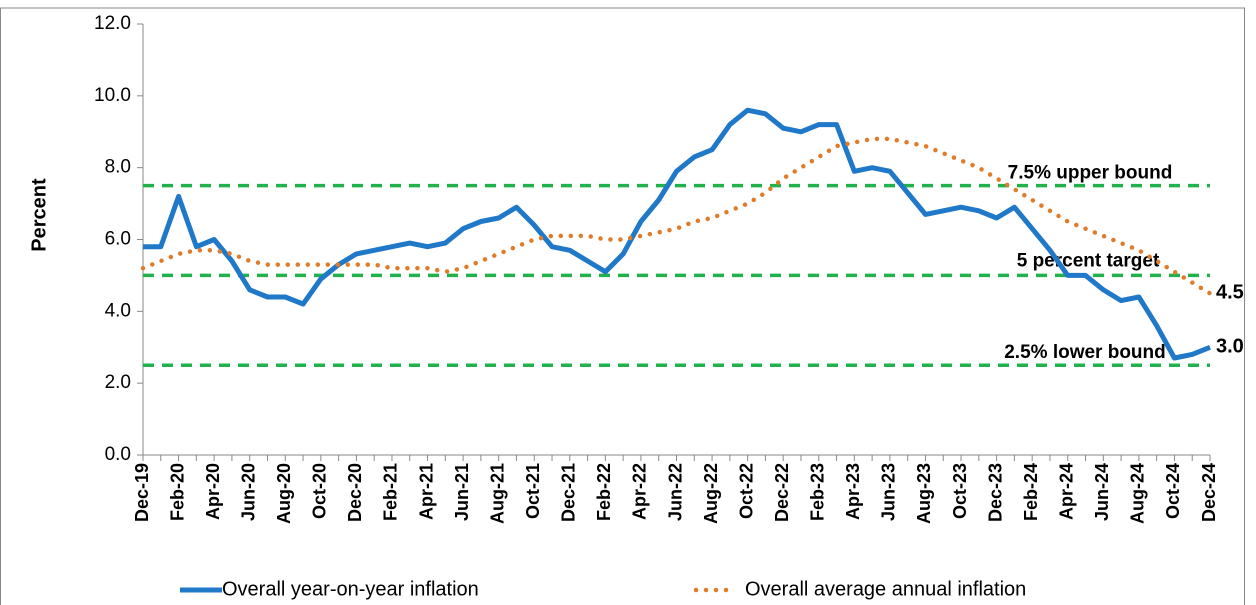 Image resolution: width=1256 pixels, height=605 pixels. I want to click on x-tick-label: Dec-20, so click(355, 492).